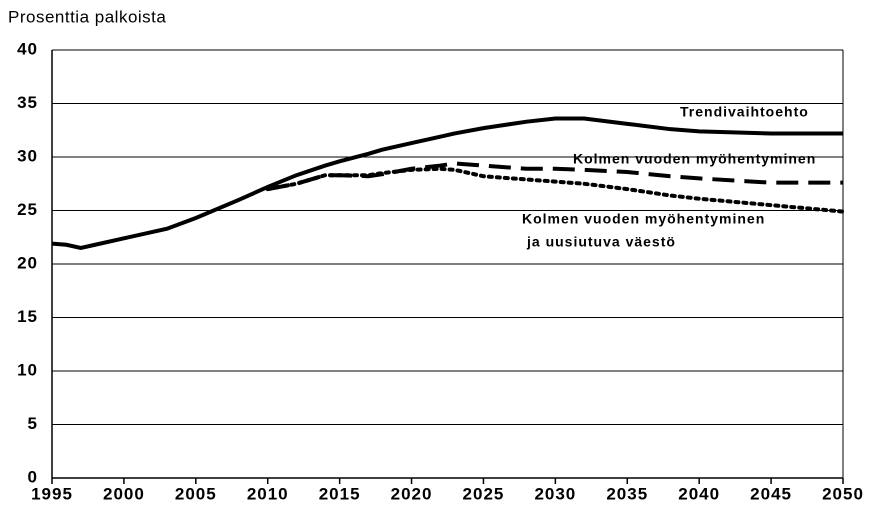 The height and width of the screenshot is (505, 884). Describe the element at coordinates (484, 493) in the screenshot. I see `x-tick-label: 2025` at that location.